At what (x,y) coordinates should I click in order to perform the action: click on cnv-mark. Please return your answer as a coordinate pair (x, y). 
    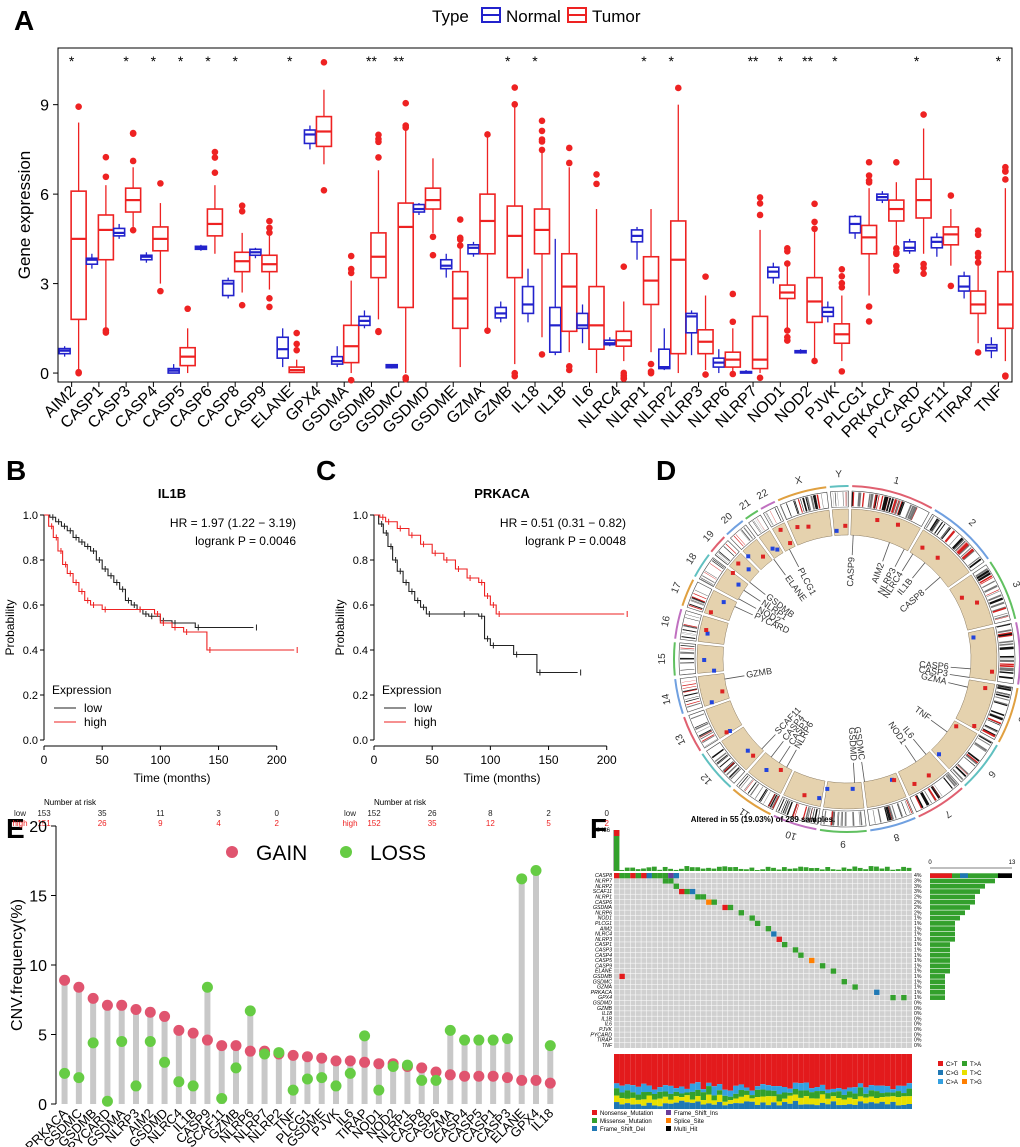
    Looking at the image, I should click on (738, 563).